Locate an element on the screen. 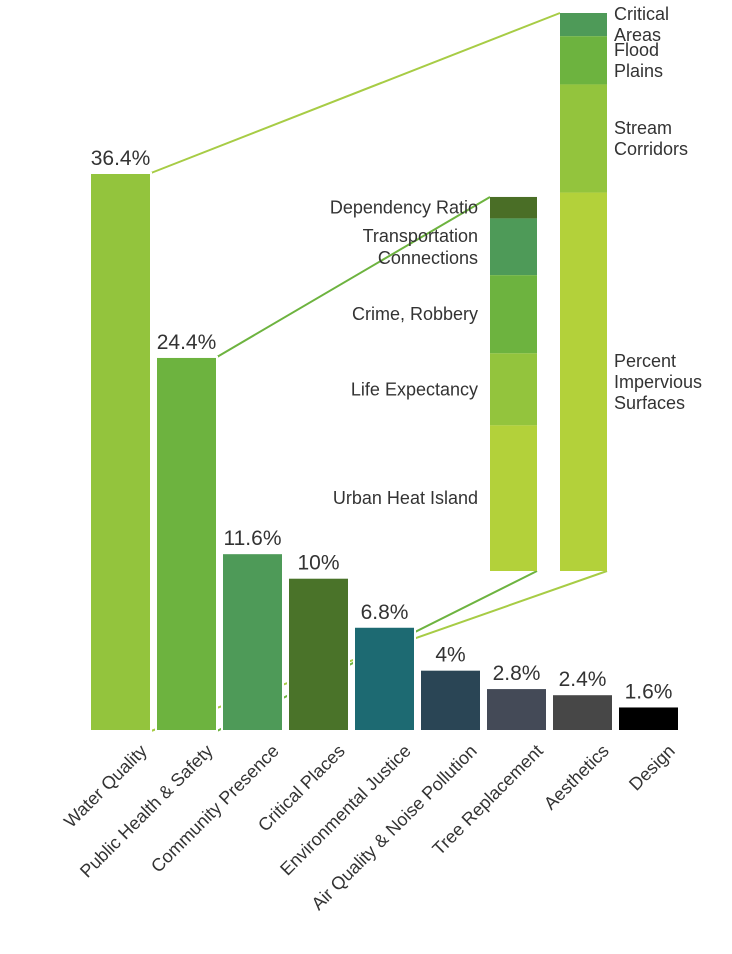  segment-public-health-and-safety-life-expectancy is located at coordinates (513, 389).